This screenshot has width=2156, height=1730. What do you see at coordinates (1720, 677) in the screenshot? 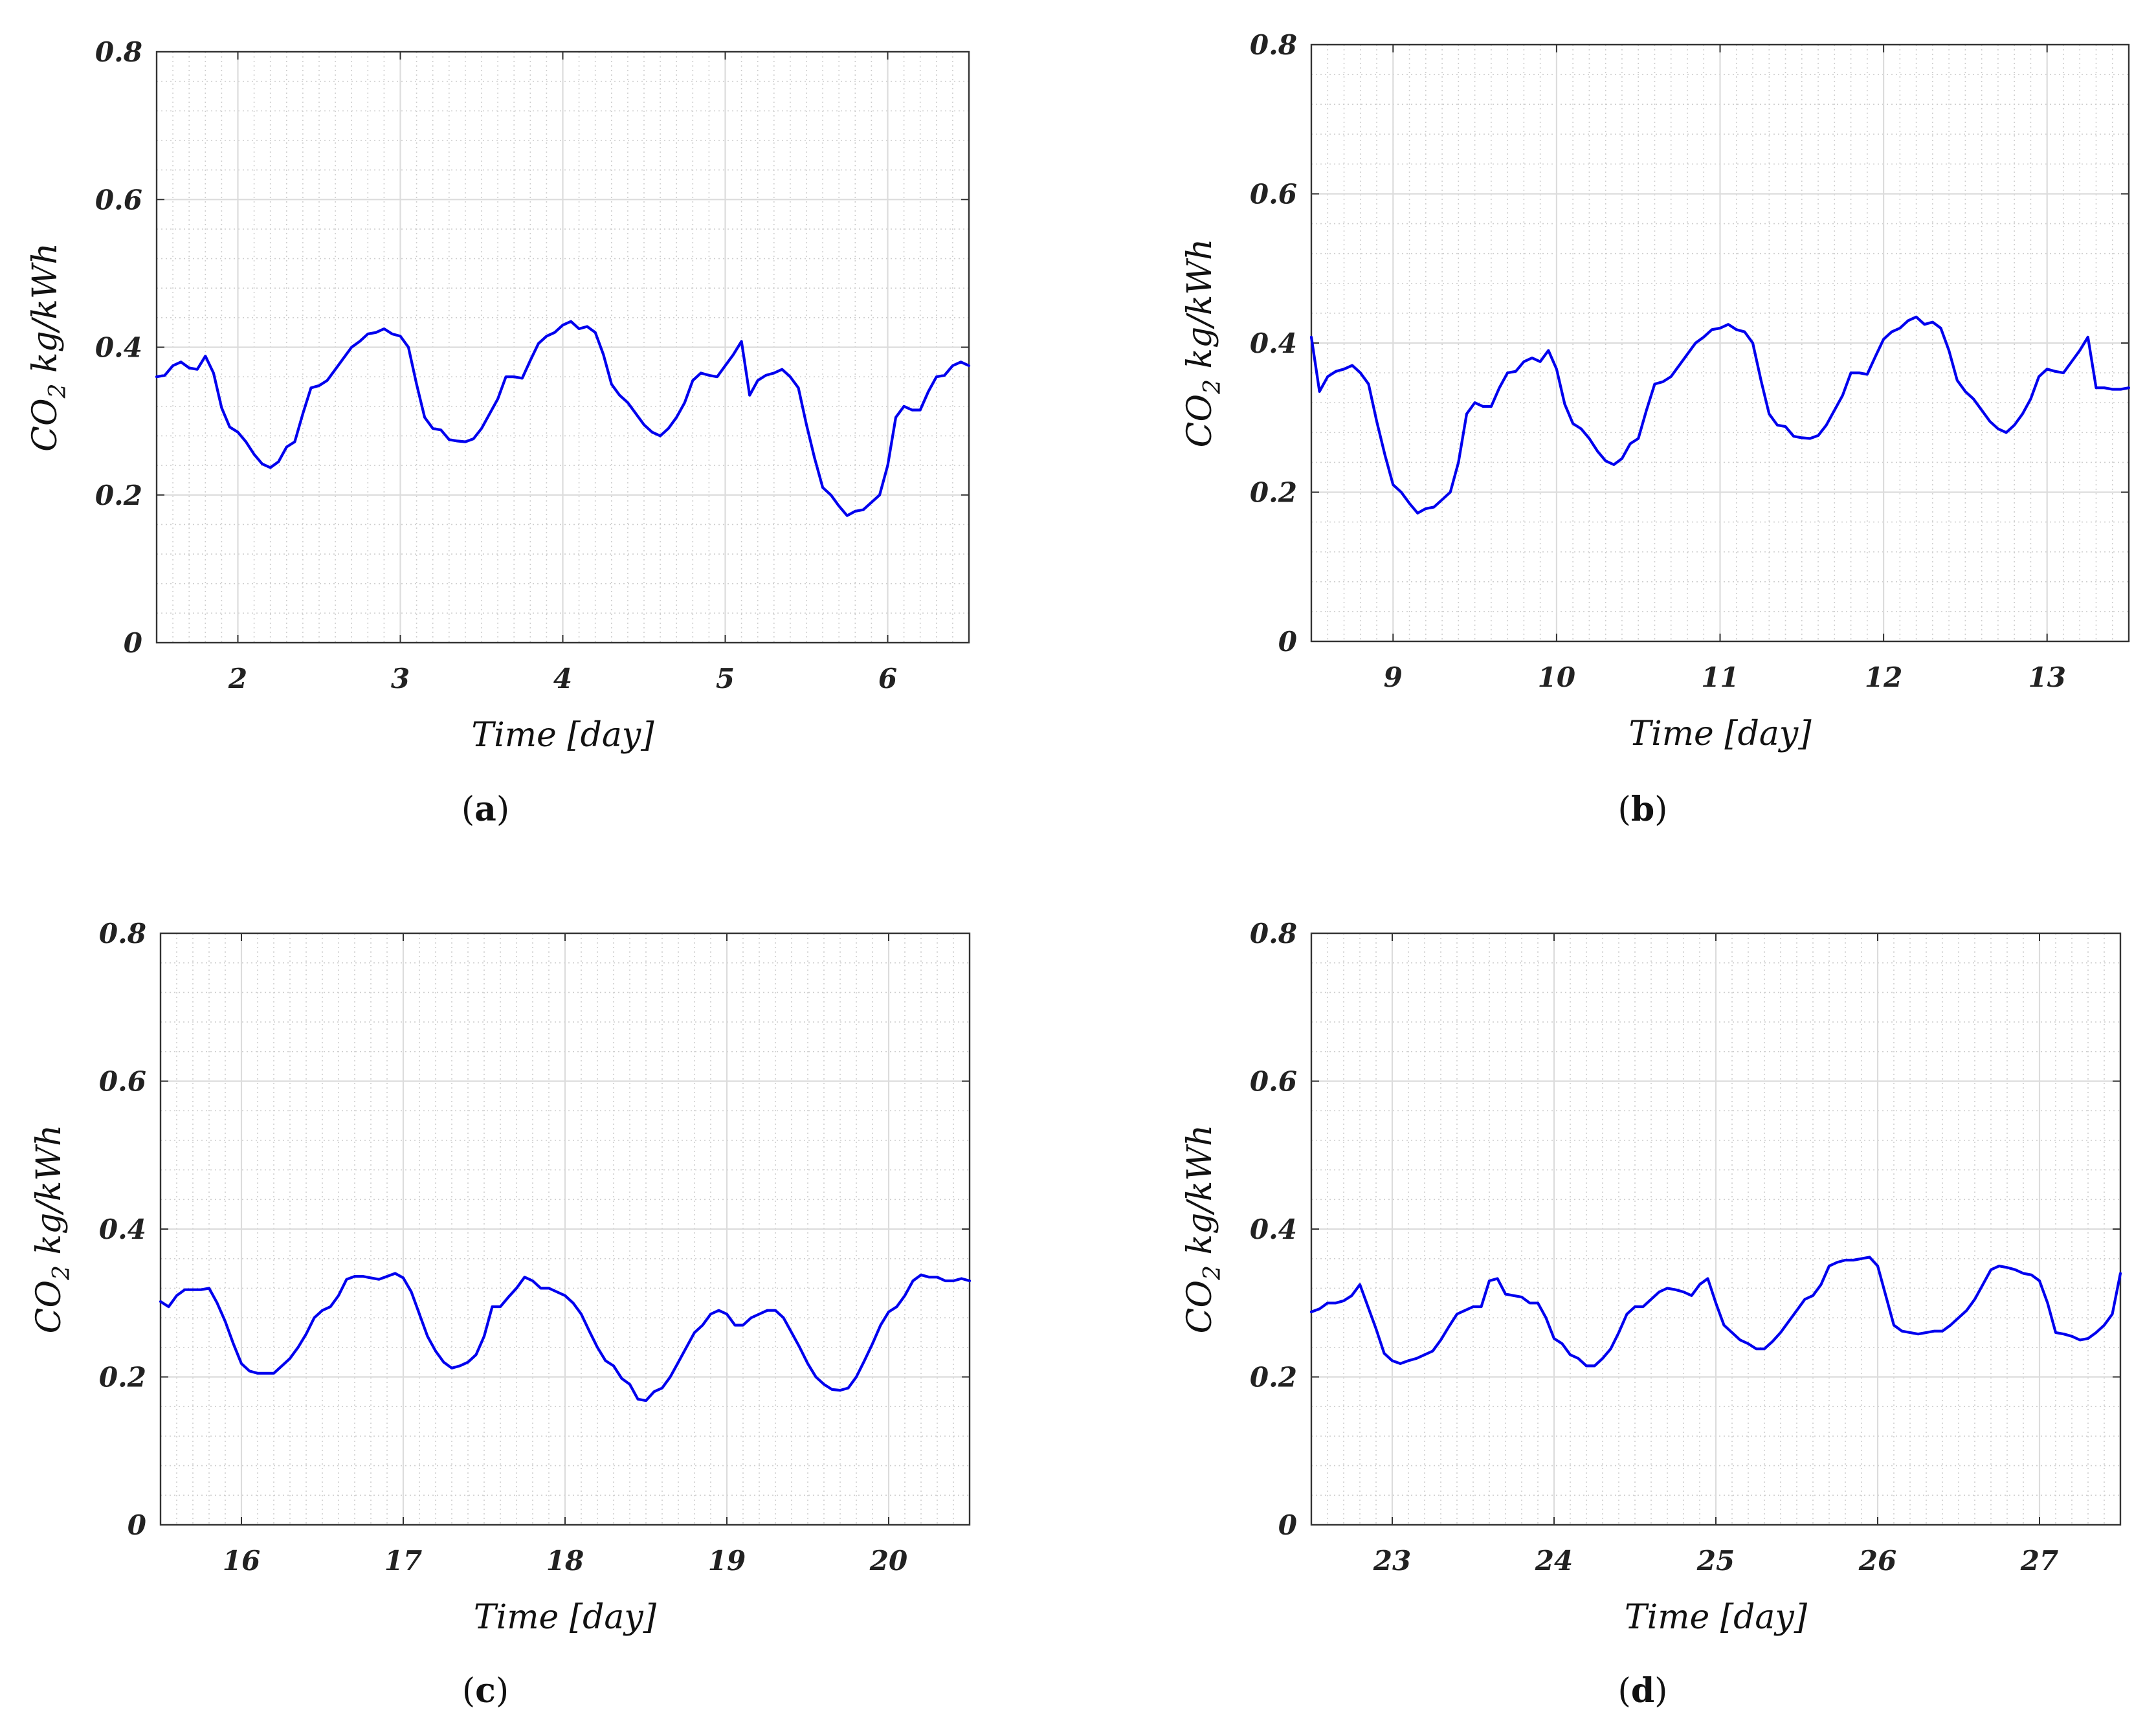
I see `x-tick-label: 11` at bounding box center [1720, 677].